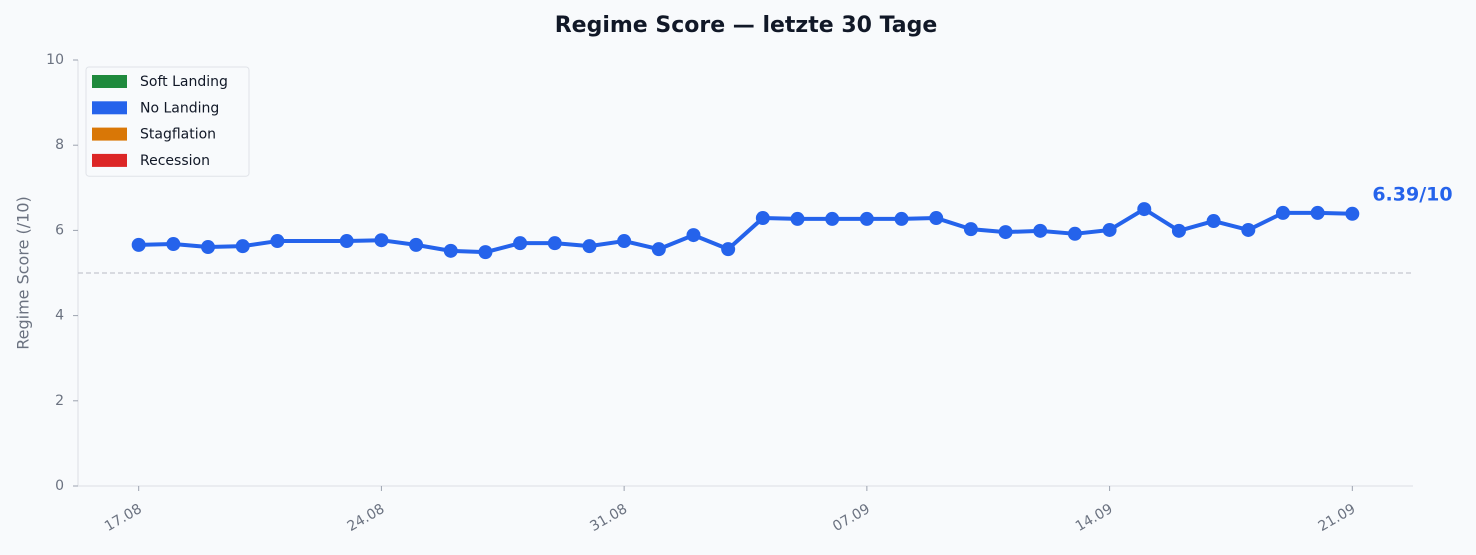  Describe the element at coordinates (59, 486) in the screenshot. I see `y-tick-label: 0` at that location.